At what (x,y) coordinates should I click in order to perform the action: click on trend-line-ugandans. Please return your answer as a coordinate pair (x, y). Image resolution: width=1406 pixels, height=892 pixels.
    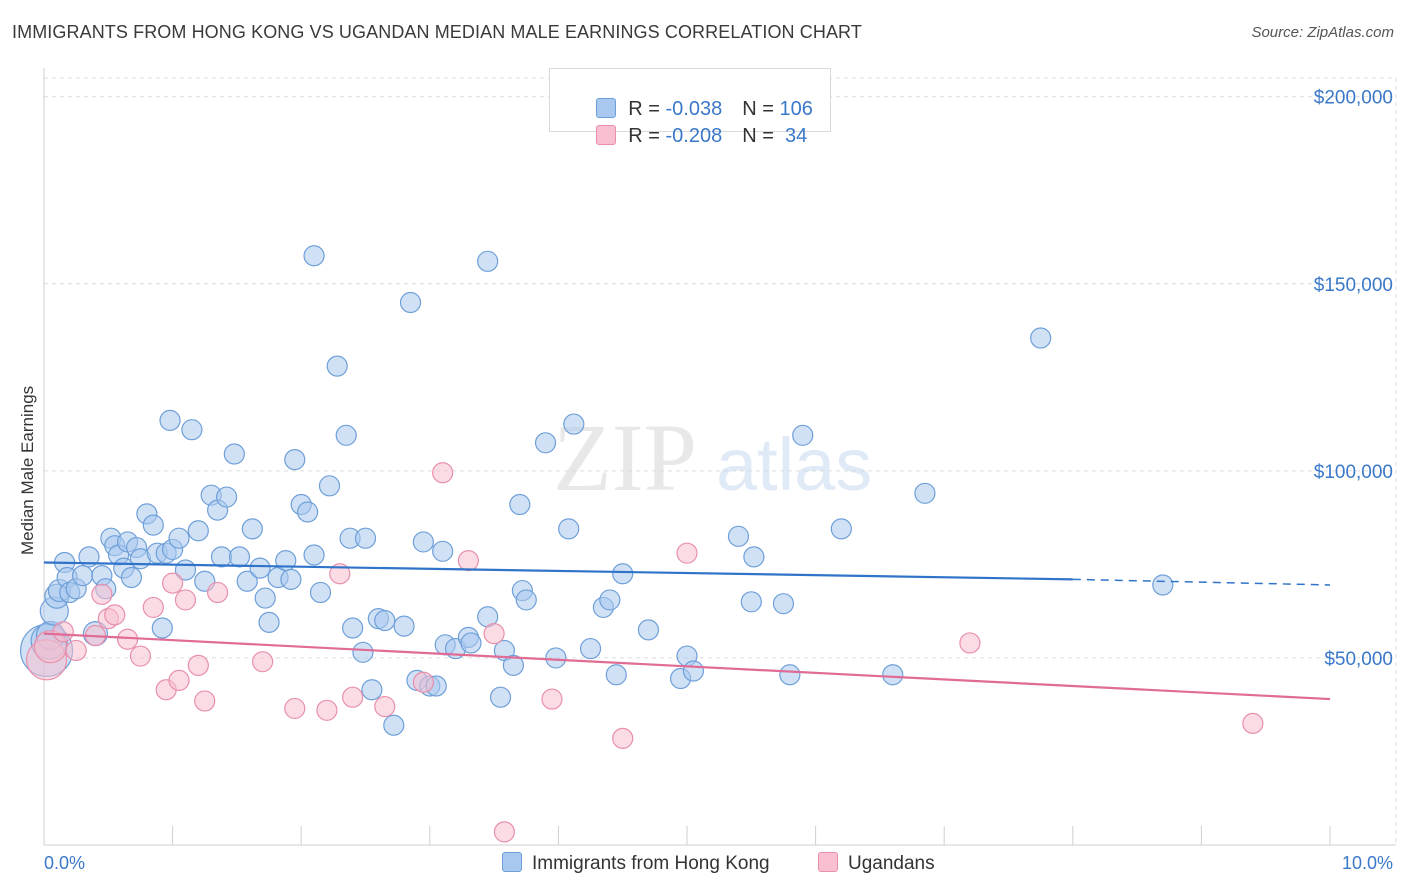
    Looking at the image, I should click on (687, 666).